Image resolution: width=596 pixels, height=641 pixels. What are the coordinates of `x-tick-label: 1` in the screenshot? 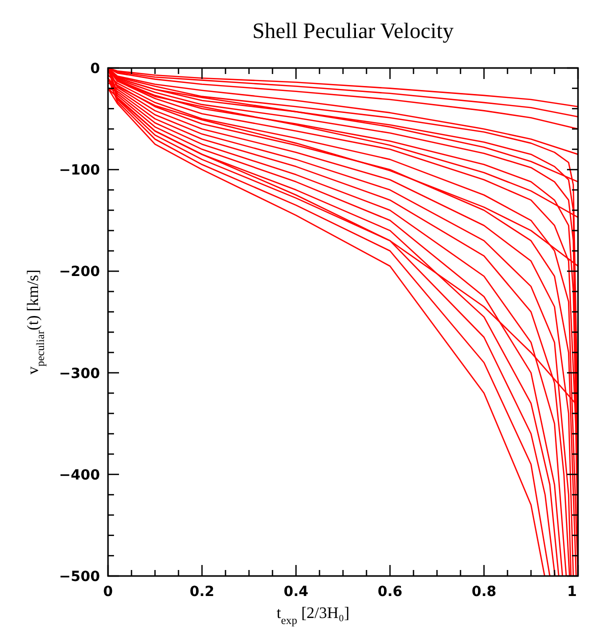 It's located at (572, 592).